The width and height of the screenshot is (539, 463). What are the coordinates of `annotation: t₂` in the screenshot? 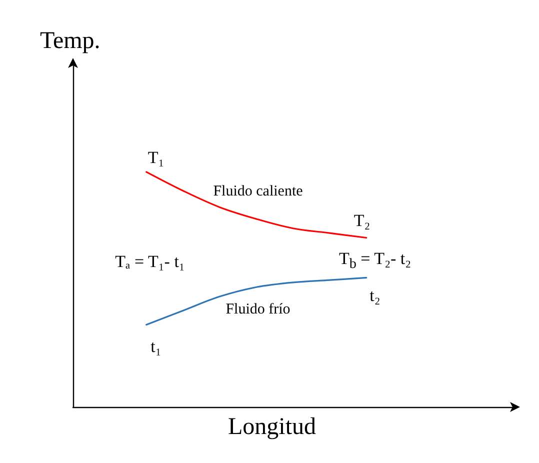 It's located at (375, 296).